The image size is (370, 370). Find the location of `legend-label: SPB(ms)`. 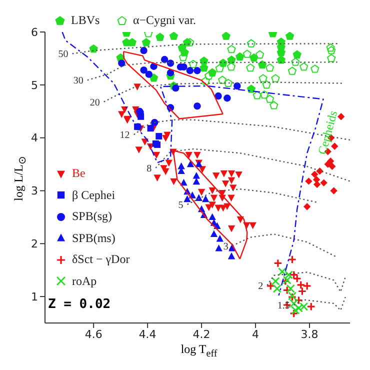

legend-label: SPB(ms) is located at coordinates (94, 238).